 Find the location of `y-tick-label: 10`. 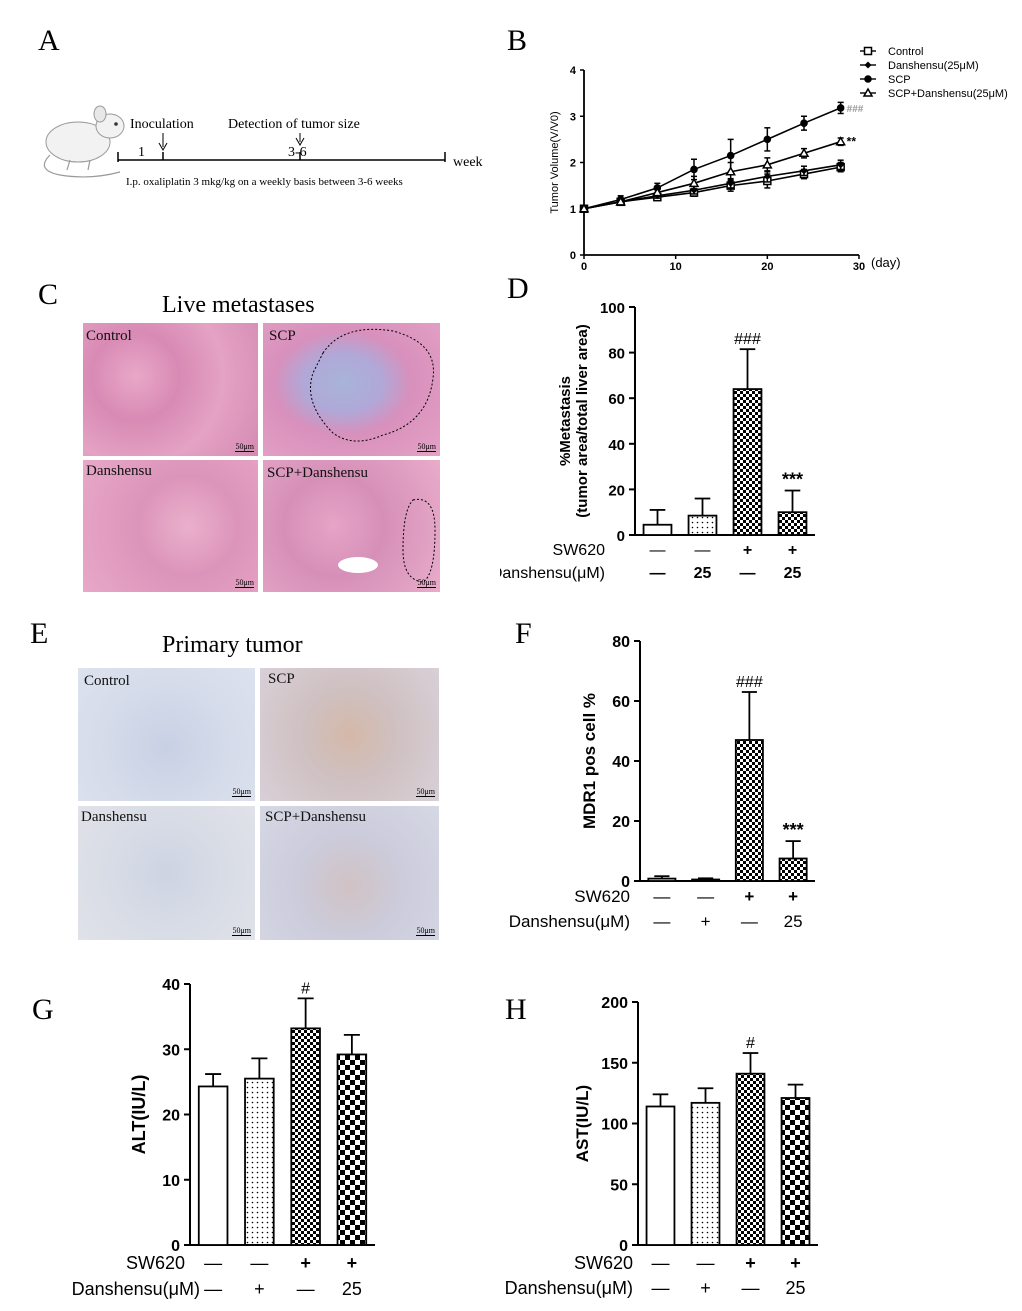

y-tick-label: 10 is located at coordinates (171, 1181).